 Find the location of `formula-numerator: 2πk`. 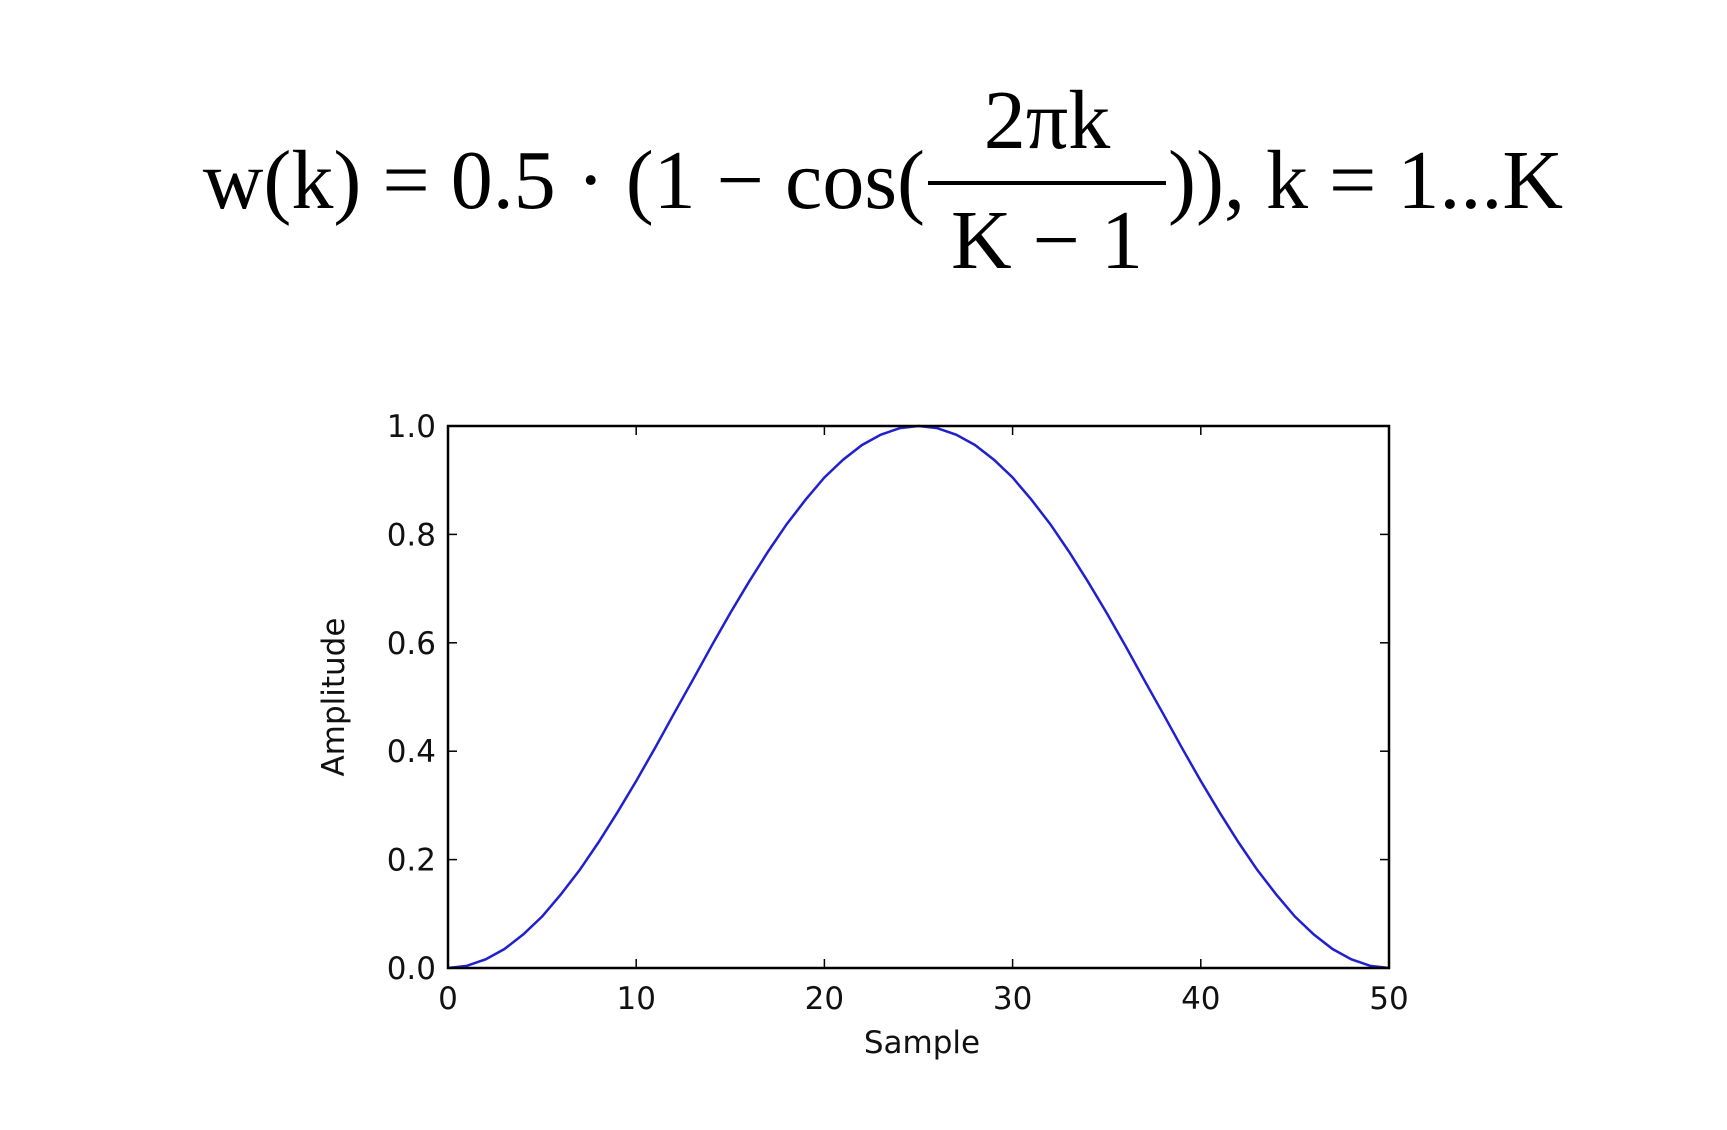

formula-numerator: 2πk is located at coordinates (1047, 120).